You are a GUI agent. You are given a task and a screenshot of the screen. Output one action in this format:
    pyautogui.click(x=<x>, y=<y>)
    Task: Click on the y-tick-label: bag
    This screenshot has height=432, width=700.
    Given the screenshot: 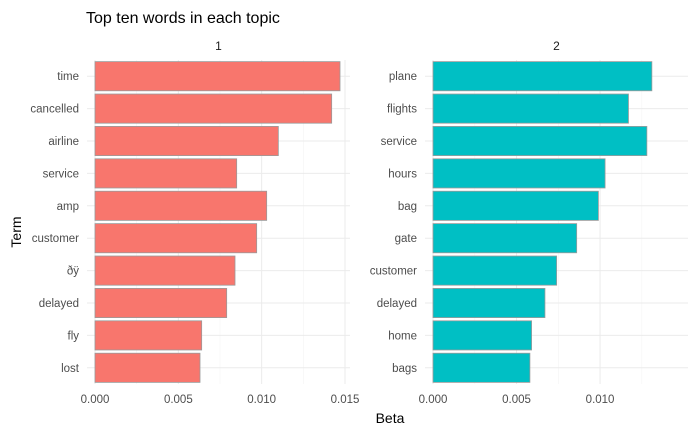 What is the action you would take?
    pyautogui.click(x=407, y=207)
    